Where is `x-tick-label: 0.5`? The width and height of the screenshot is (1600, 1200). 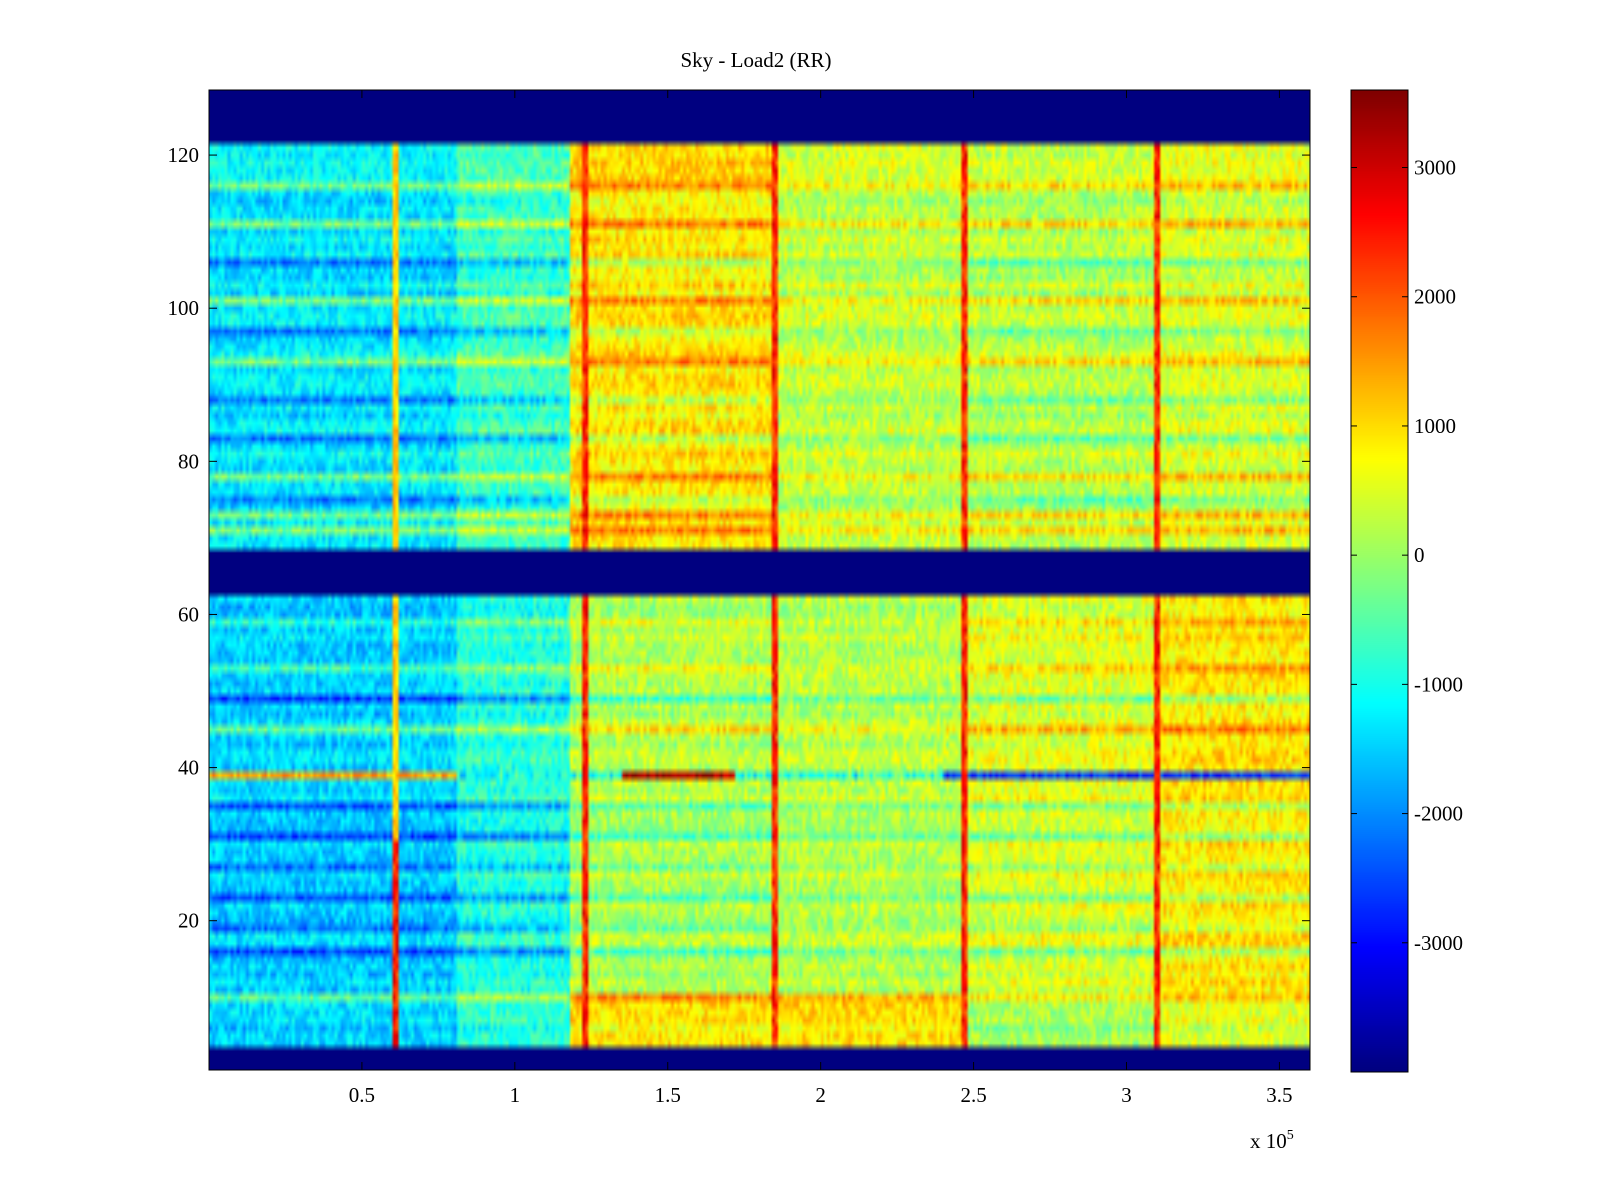 x-tick-label: 0.5 is located at coordinates (362, 1095).